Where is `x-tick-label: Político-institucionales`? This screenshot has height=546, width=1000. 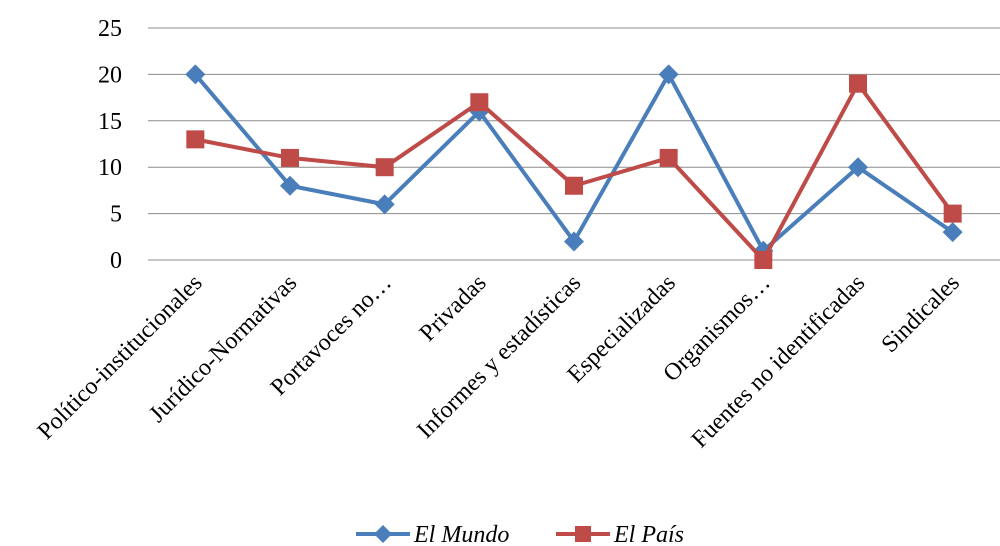
x-tick-label: Político-institucionales is located at coordinates (120, 357).